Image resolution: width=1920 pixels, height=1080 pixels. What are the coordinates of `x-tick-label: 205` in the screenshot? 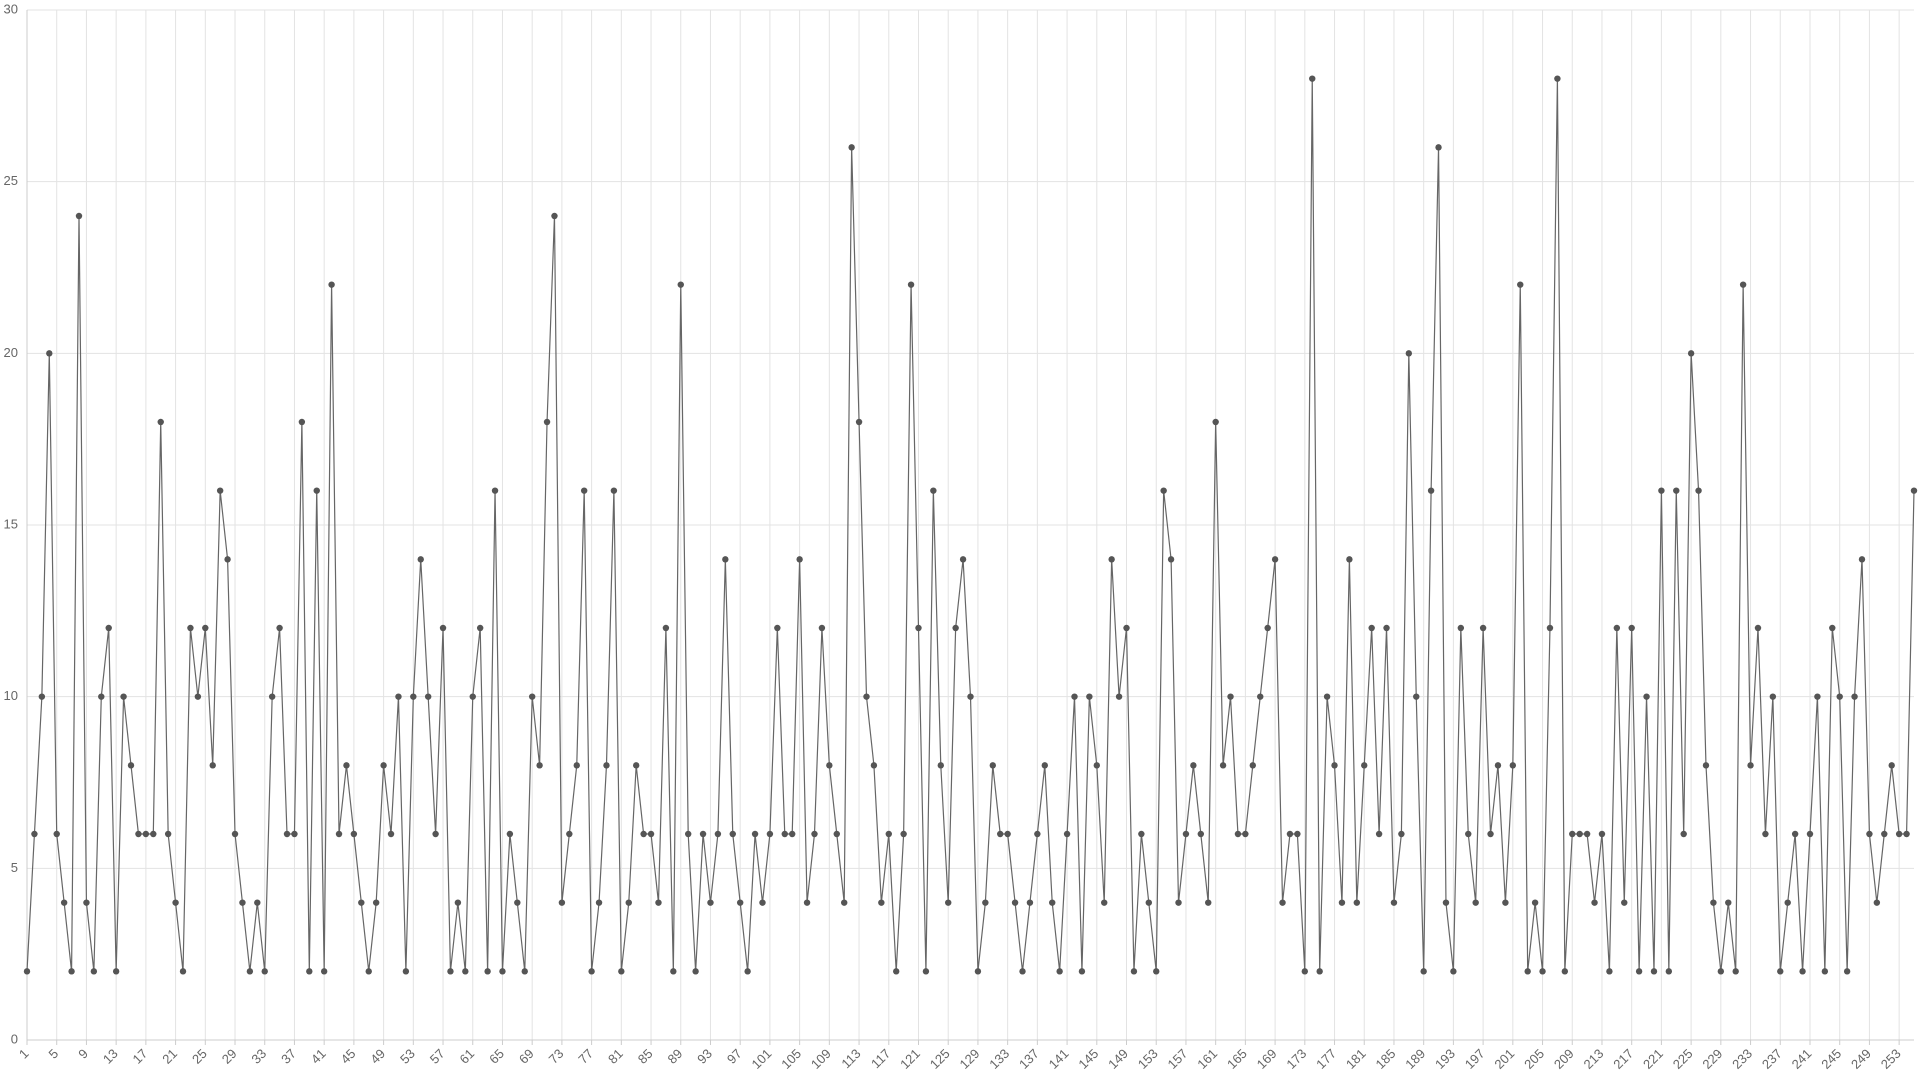 It's located at (1534, 1059).